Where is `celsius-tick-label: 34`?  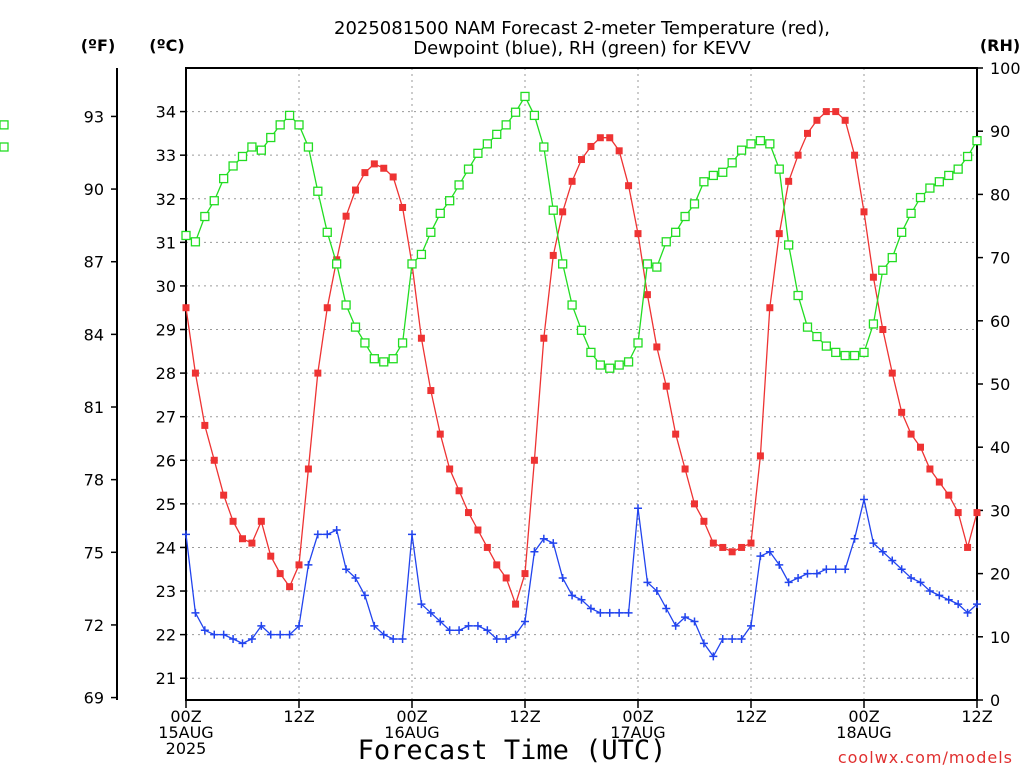
celsius-tick-label: 34 is located at coordinates (166, 112).